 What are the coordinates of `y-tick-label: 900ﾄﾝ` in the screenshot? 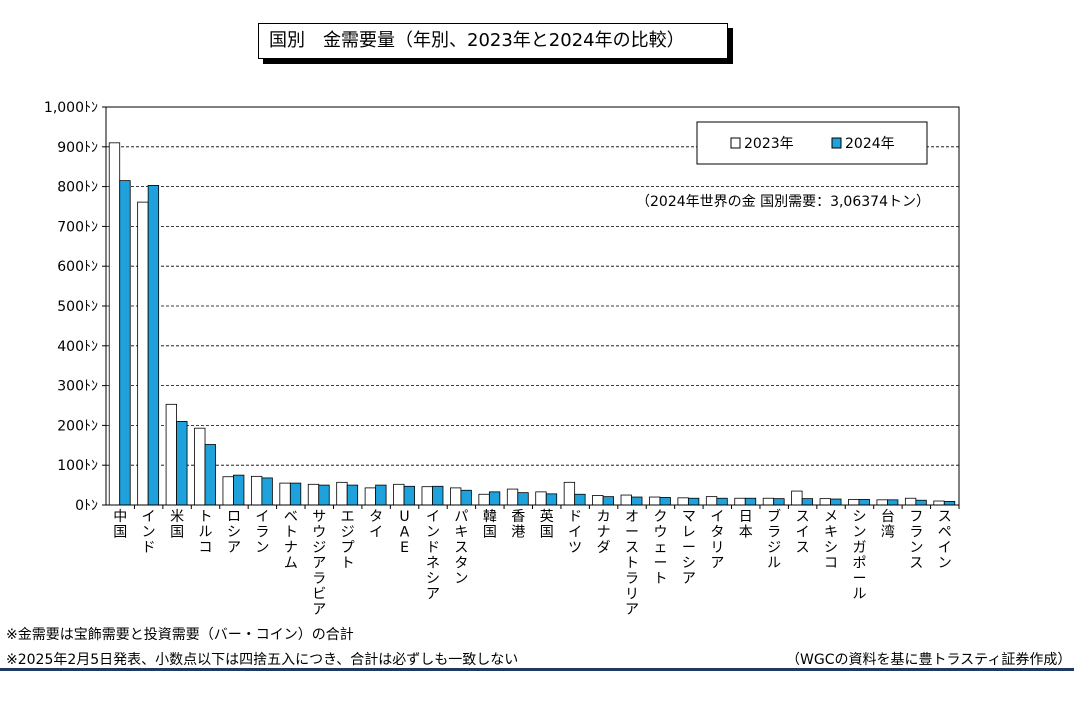 It's located at (77, 148).